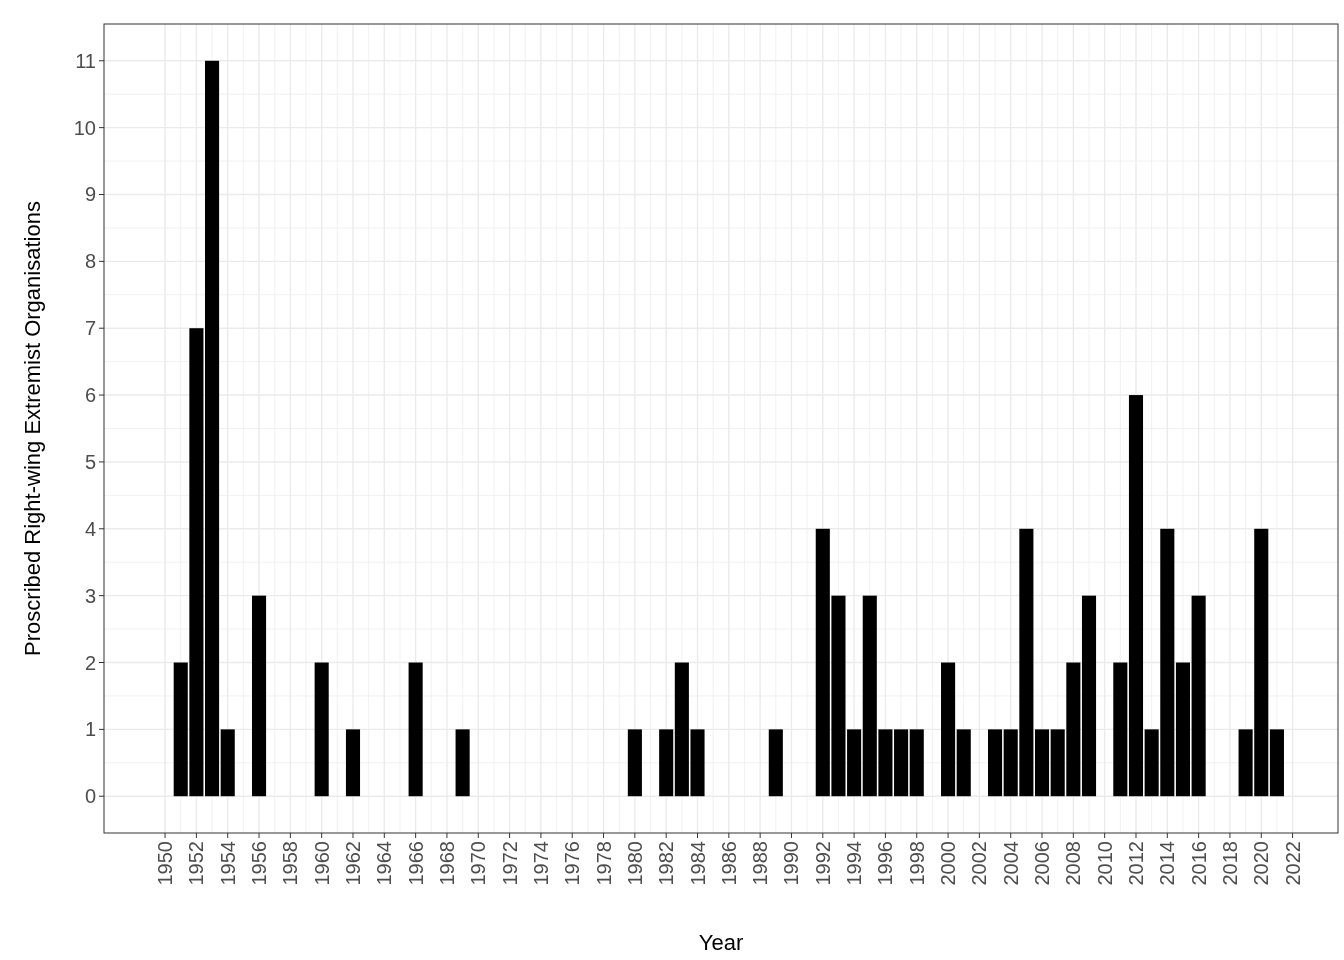  I want to click on x-tick-label: 2016, so click(1198, 863).